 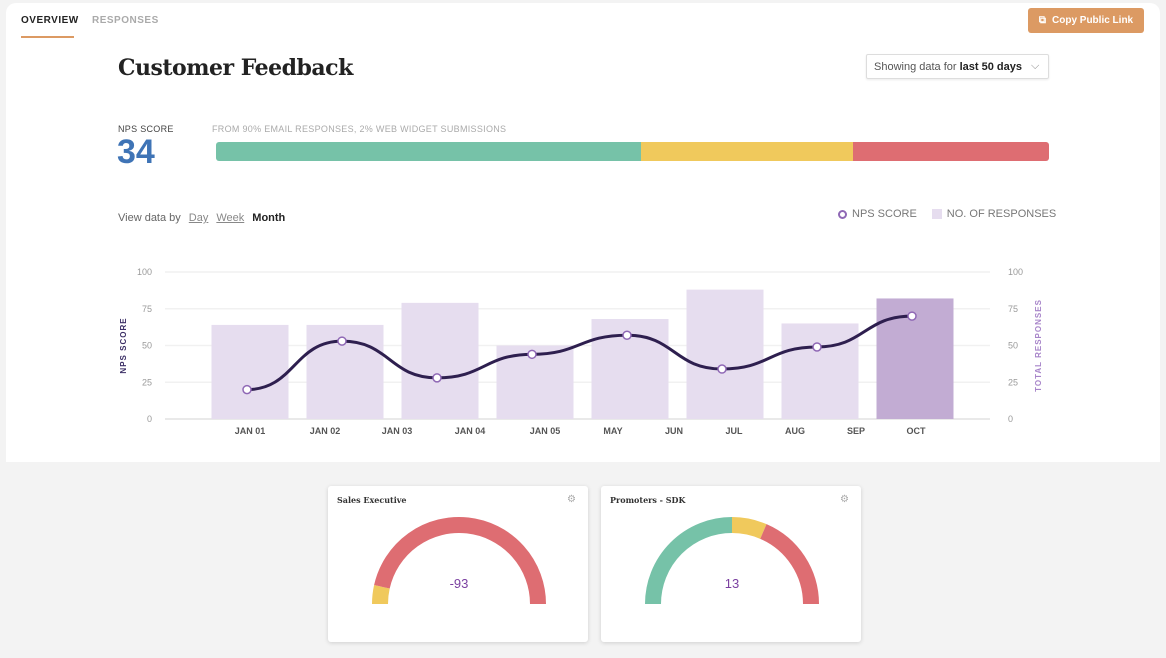 What do you see at coordinates (957, 66) in the screenshot?
I see `date-range-select: Showing data for last 50 days ⌵` at bounding box center [957, 66].